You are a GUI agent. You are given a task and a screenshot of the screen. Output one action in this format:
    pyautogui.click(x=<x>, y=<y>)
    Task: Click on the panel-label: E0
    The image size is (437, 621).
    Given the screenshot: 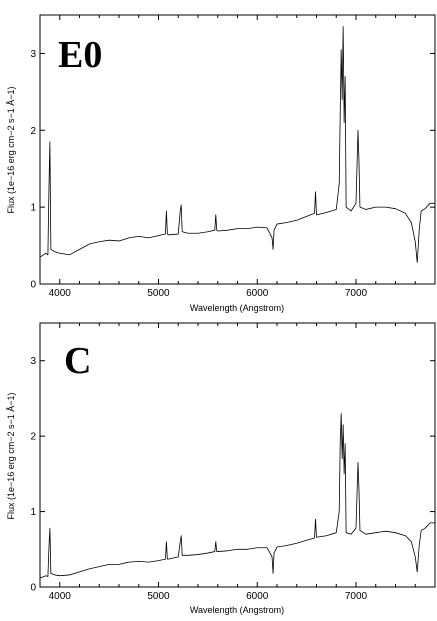 What is the action you would take?
    pyautogui.click(x=80, y=55)
    